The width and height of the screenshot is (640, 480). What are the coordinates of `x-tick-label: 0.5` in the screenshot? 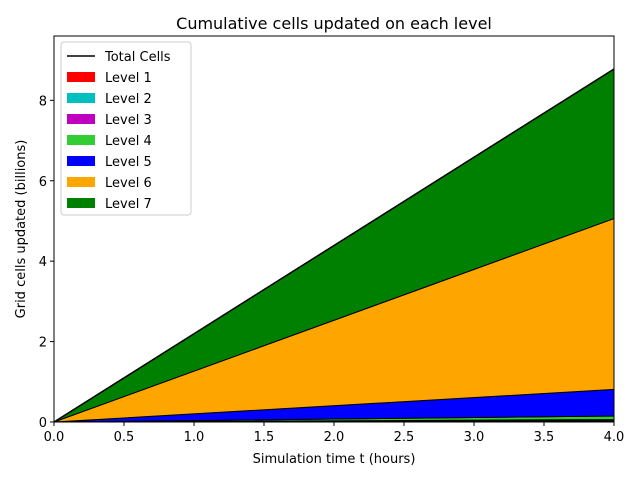 It's located at (124, 437).